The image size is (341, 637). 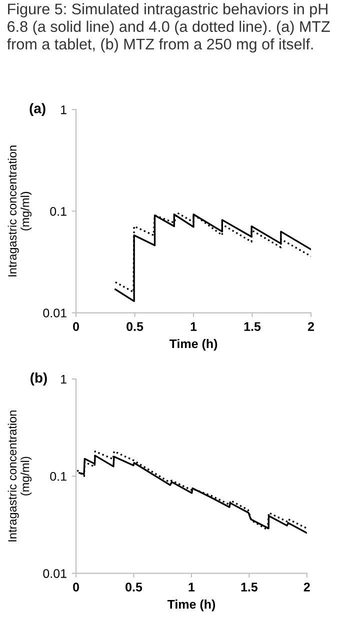 What do you see at coordinates (38, 379) in the screenshot?
I see `text: (b)` at bounding box center [38, 379].